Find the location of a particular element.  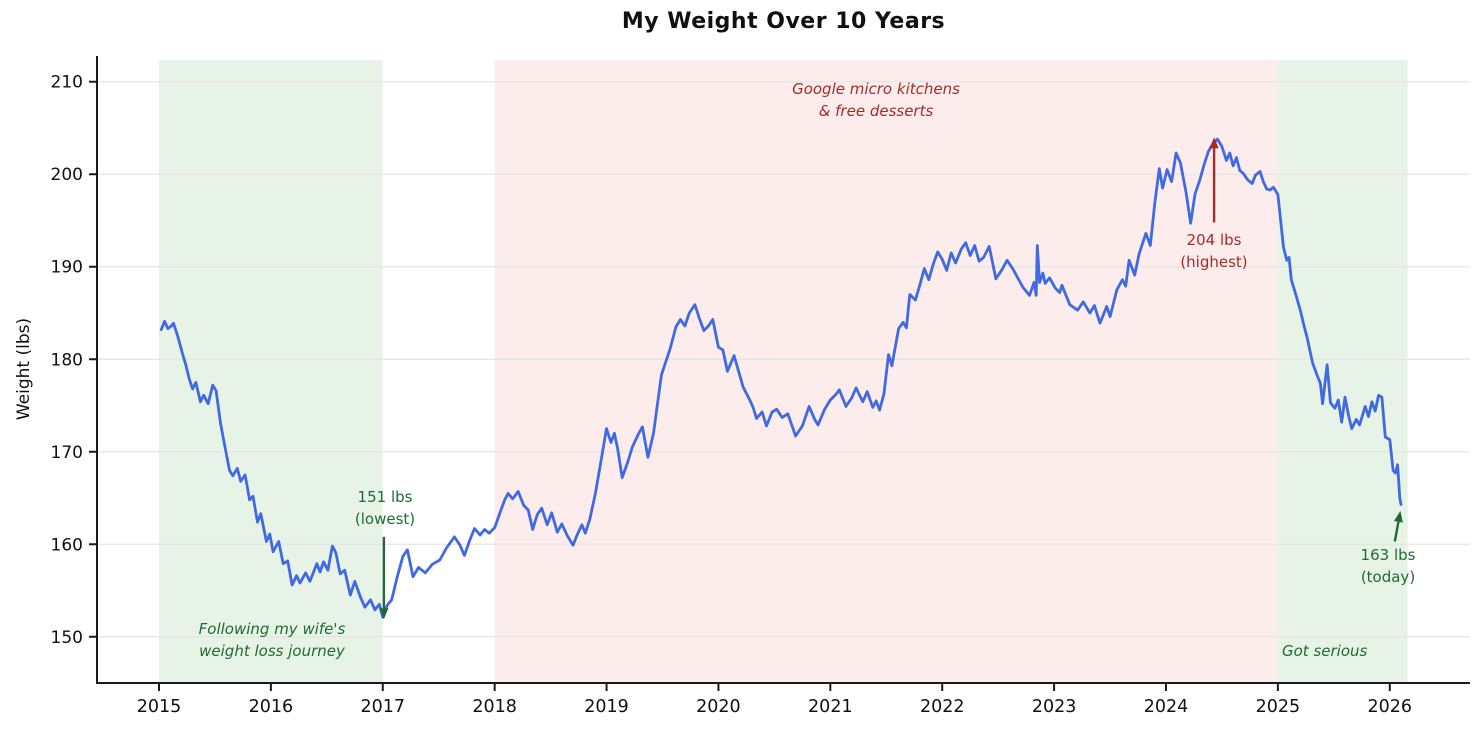

y-tick-label: 170 is located at coordinates (67, 453).